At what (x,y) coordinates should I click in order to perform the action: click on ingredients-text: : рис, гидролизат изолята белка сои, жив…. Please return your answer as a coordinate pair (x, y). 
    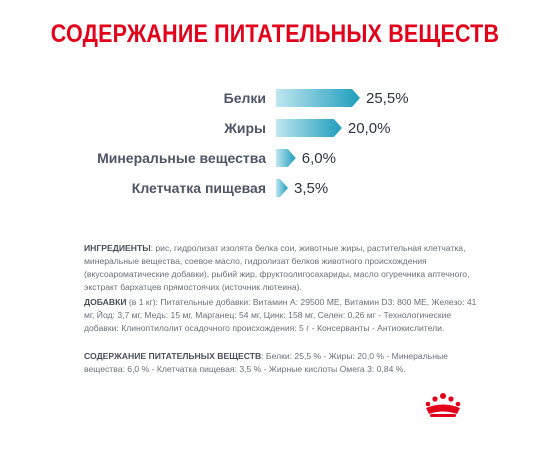
    Looking at the image, I should click on (277, 267).